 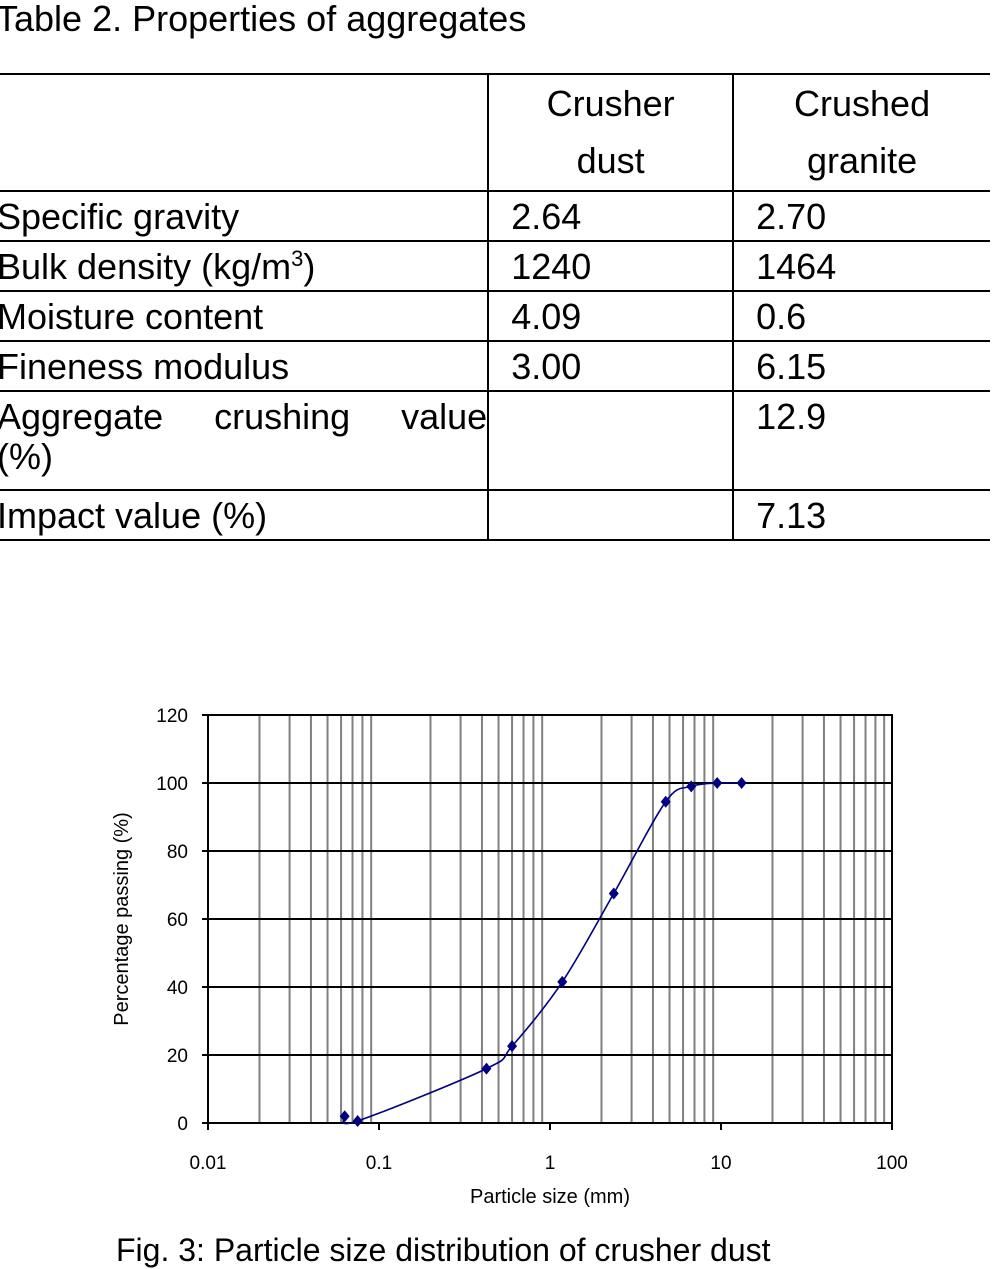 I want to click on header-line: Crushed, so click(x=862, y=103).